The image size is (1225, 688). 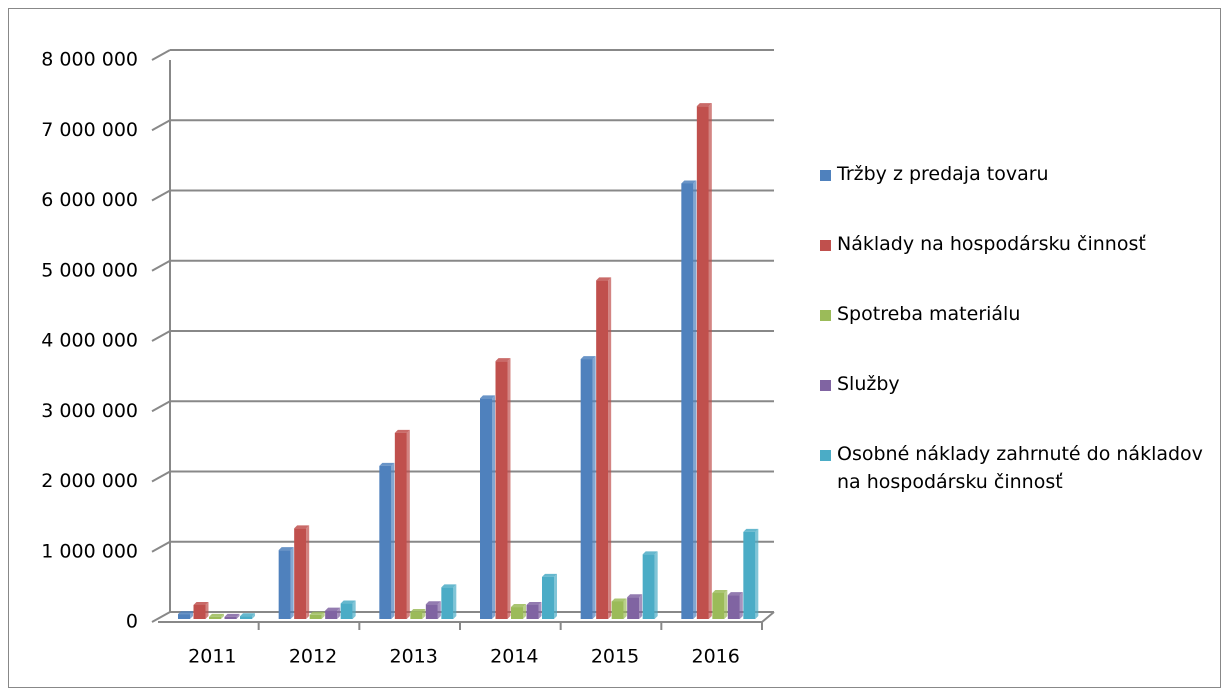 I want to click on y-tick-label: 5 000 000, so click(x=89, y=270).